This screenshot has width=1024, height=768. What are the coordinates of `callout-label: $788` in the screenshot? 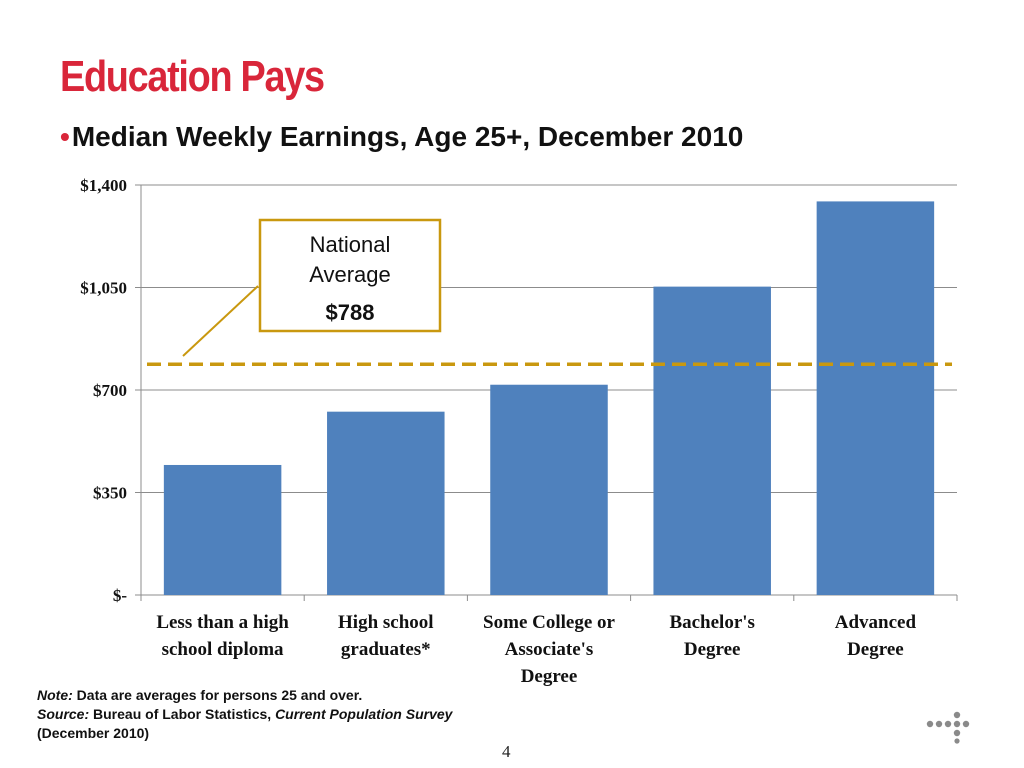 It's located at (350, 312).